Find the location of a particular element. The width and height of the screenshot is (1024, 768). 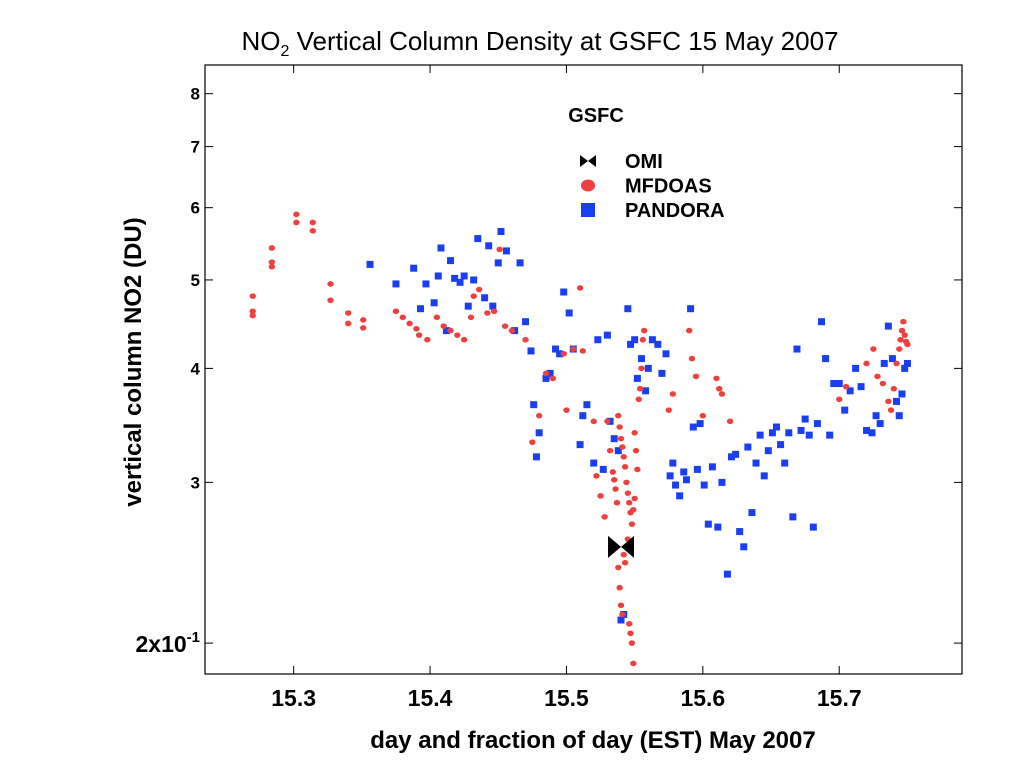

legend-label-mfdoas: MFDOAS is located at coordinates (668, 187).